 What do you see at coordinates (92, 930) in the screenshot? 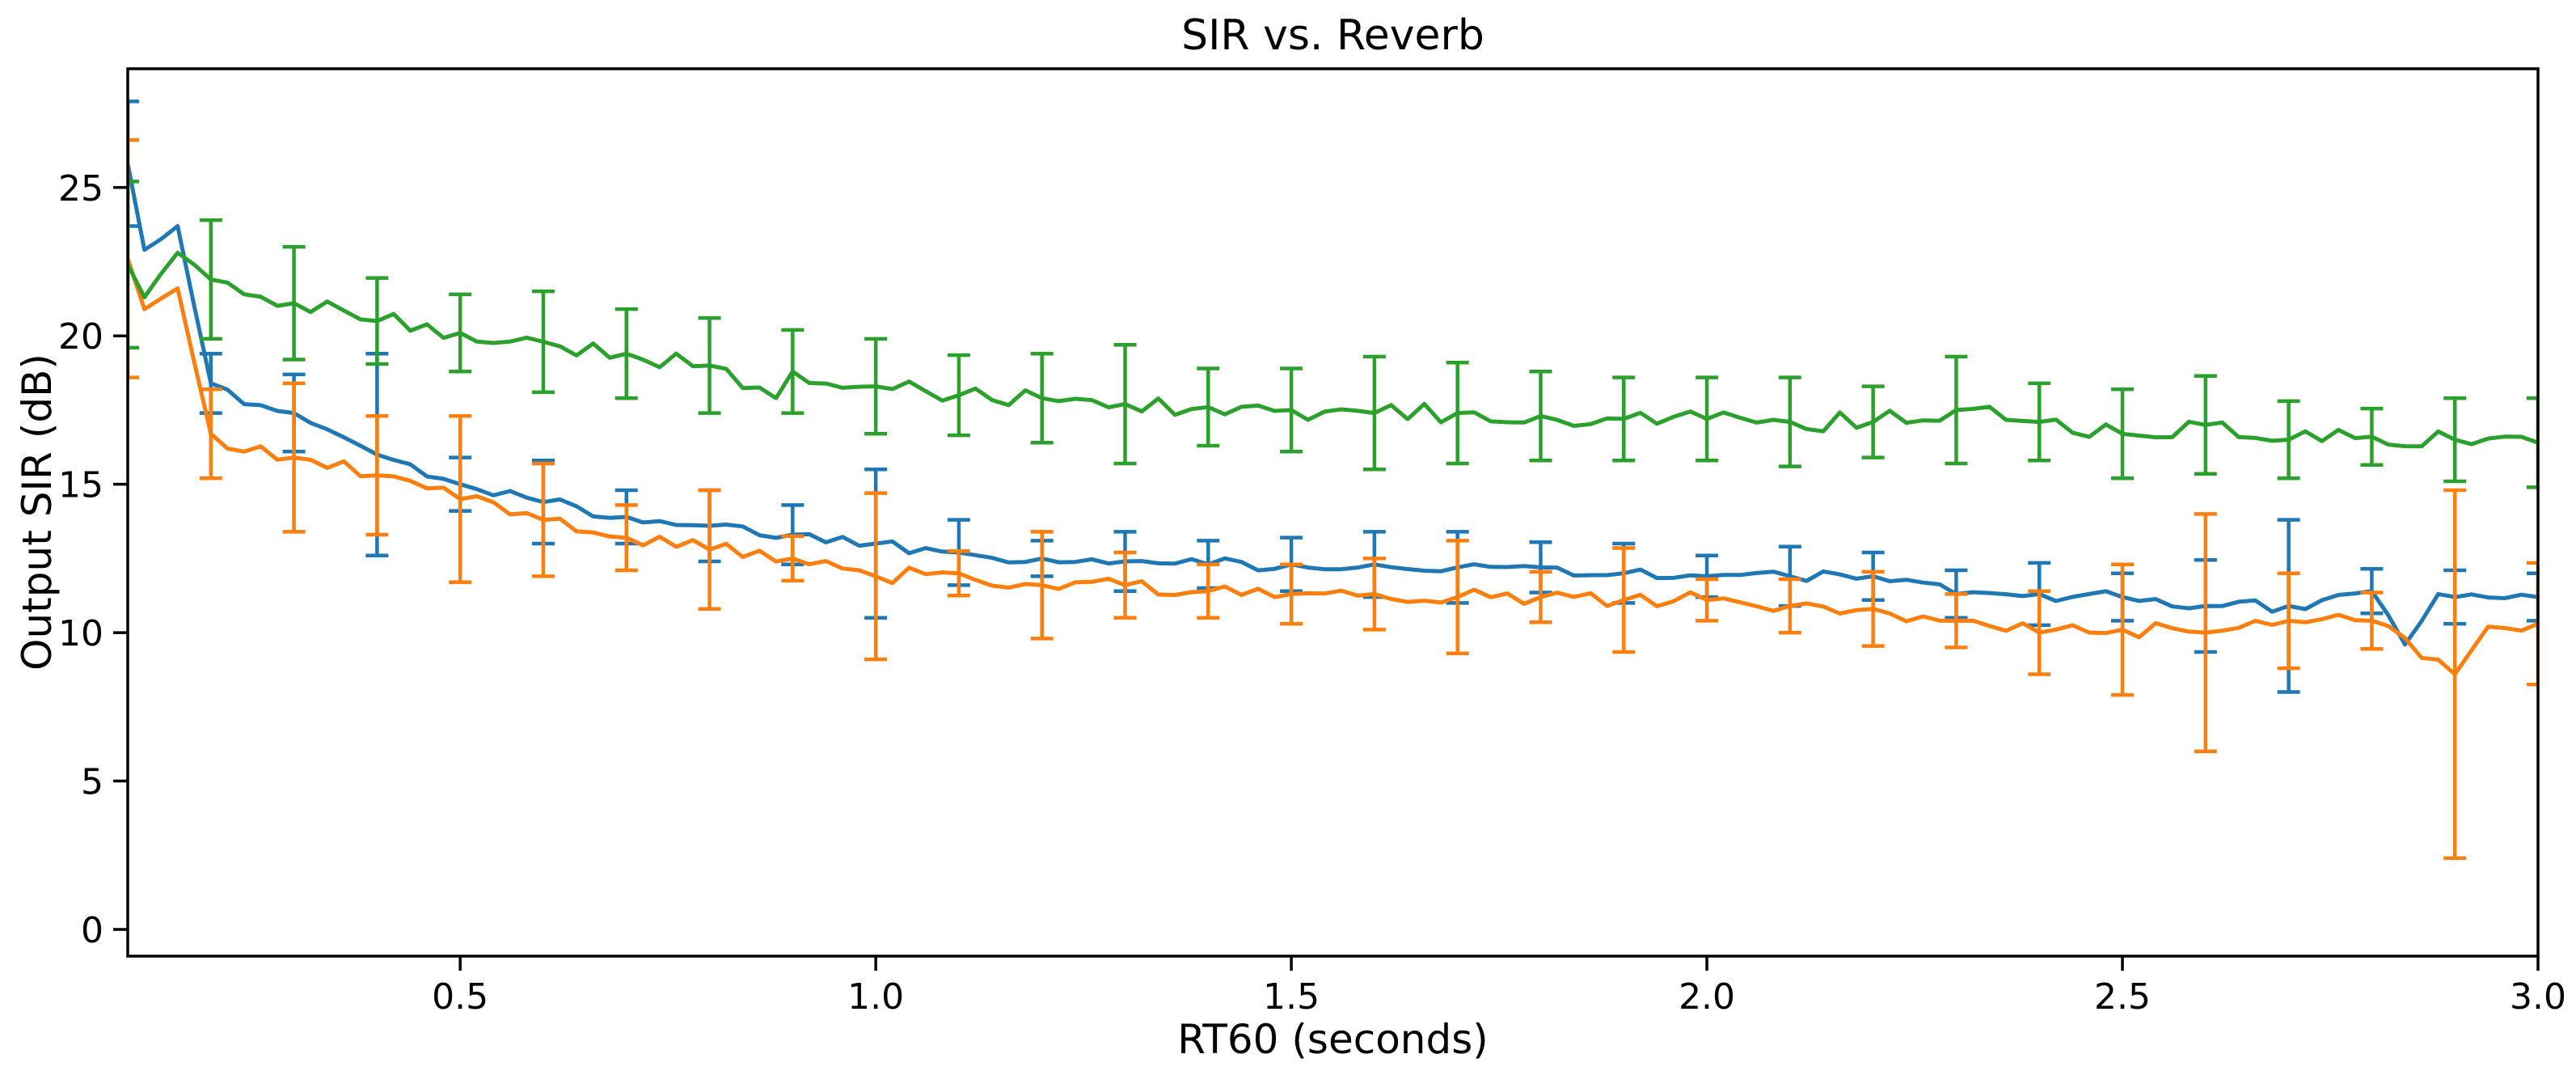
I see `y-tick-label: 0` at bounding box center [92, 930].